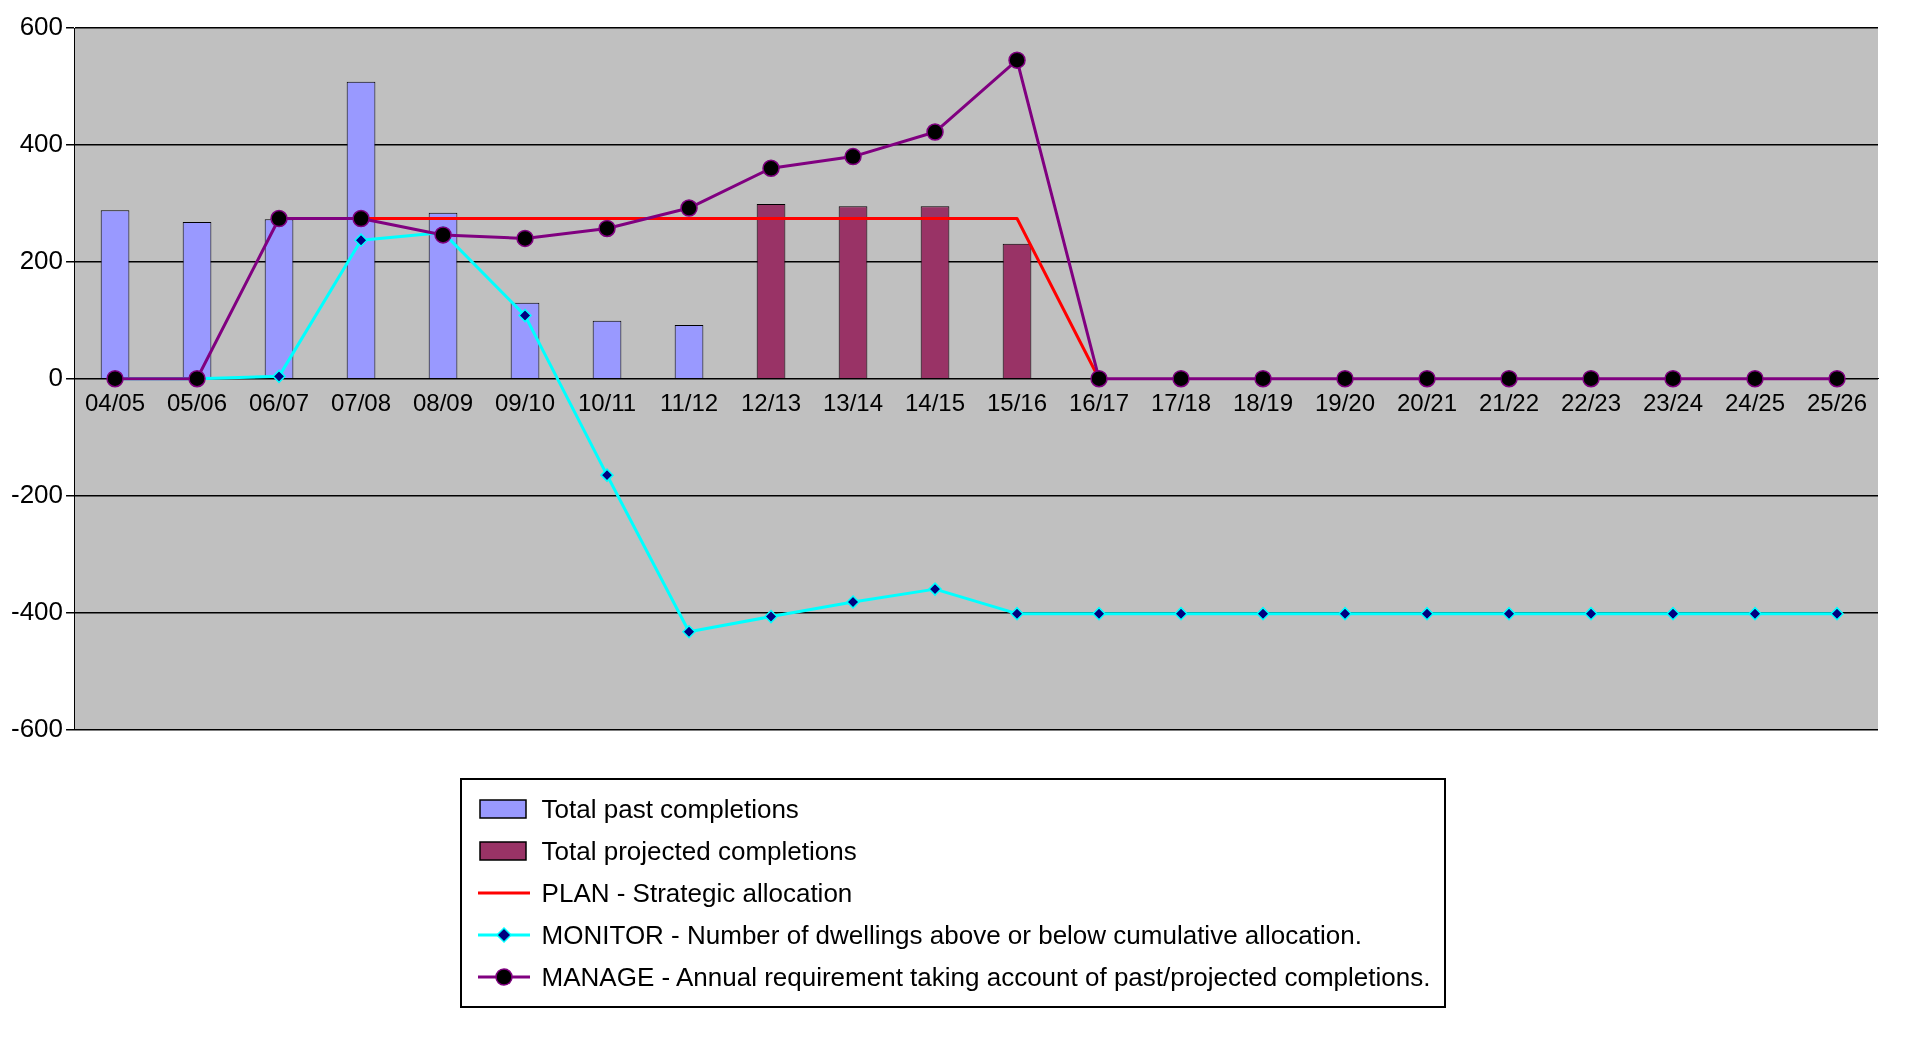  What do you see at coordinates (935, 402) in the screenshot?
I see `x-tick-label: 14/15` at bounding box center [935, 402].